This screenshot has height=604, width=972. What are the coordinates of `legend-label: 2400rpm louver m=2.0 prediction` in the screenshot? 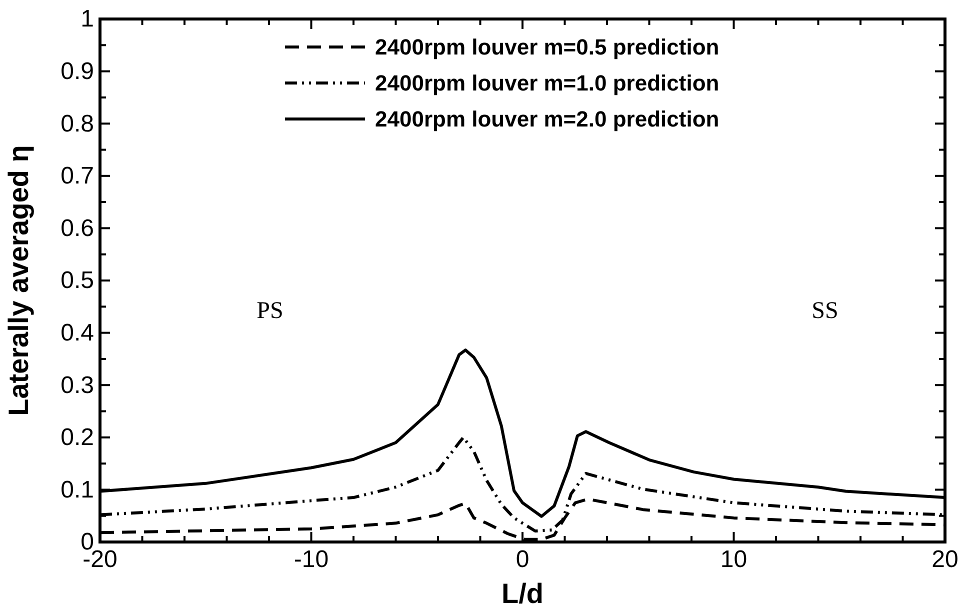 It's located at (547, 119).